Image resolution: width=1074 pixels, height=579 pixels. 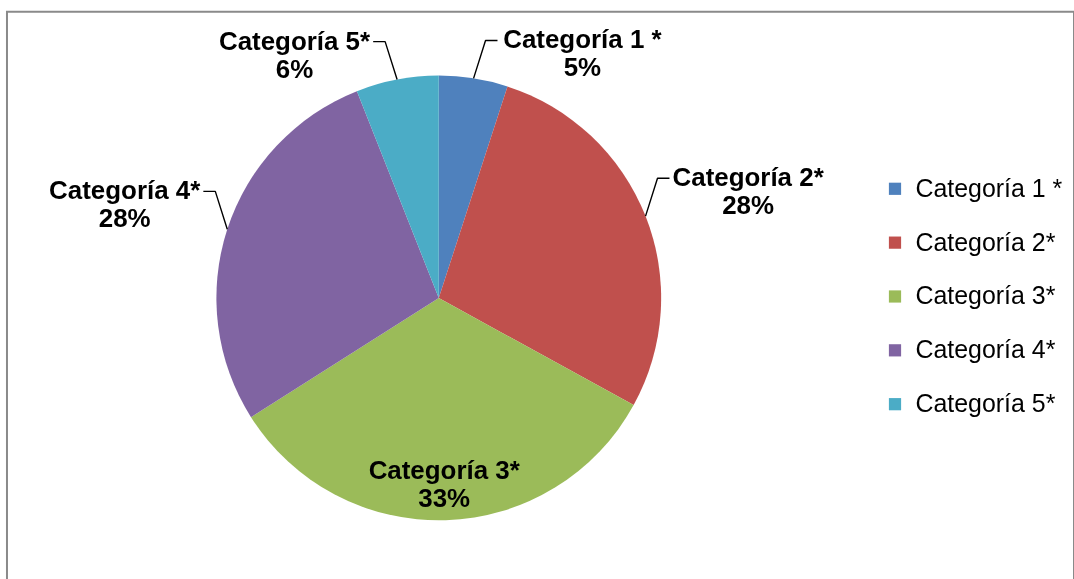 What do you see at coordinates (985, 241) in the screenshot?
I see `legend-label: Categoría 2*` at bounding box center [985, 241].